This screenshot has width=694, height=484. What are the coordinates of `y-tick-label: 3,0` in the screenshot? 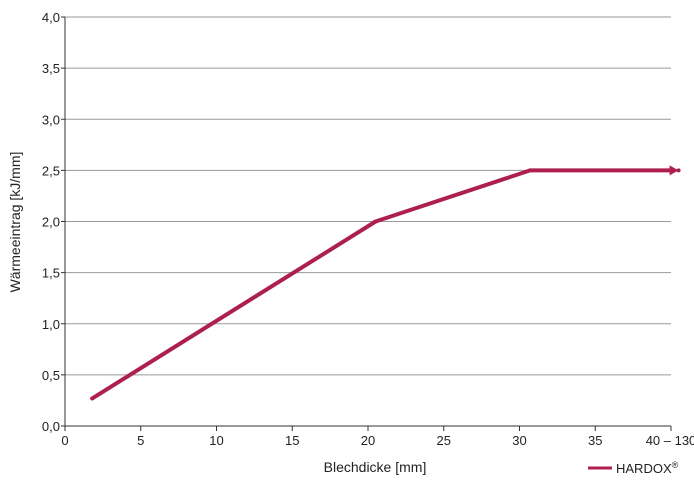 It's located at (51, 119).